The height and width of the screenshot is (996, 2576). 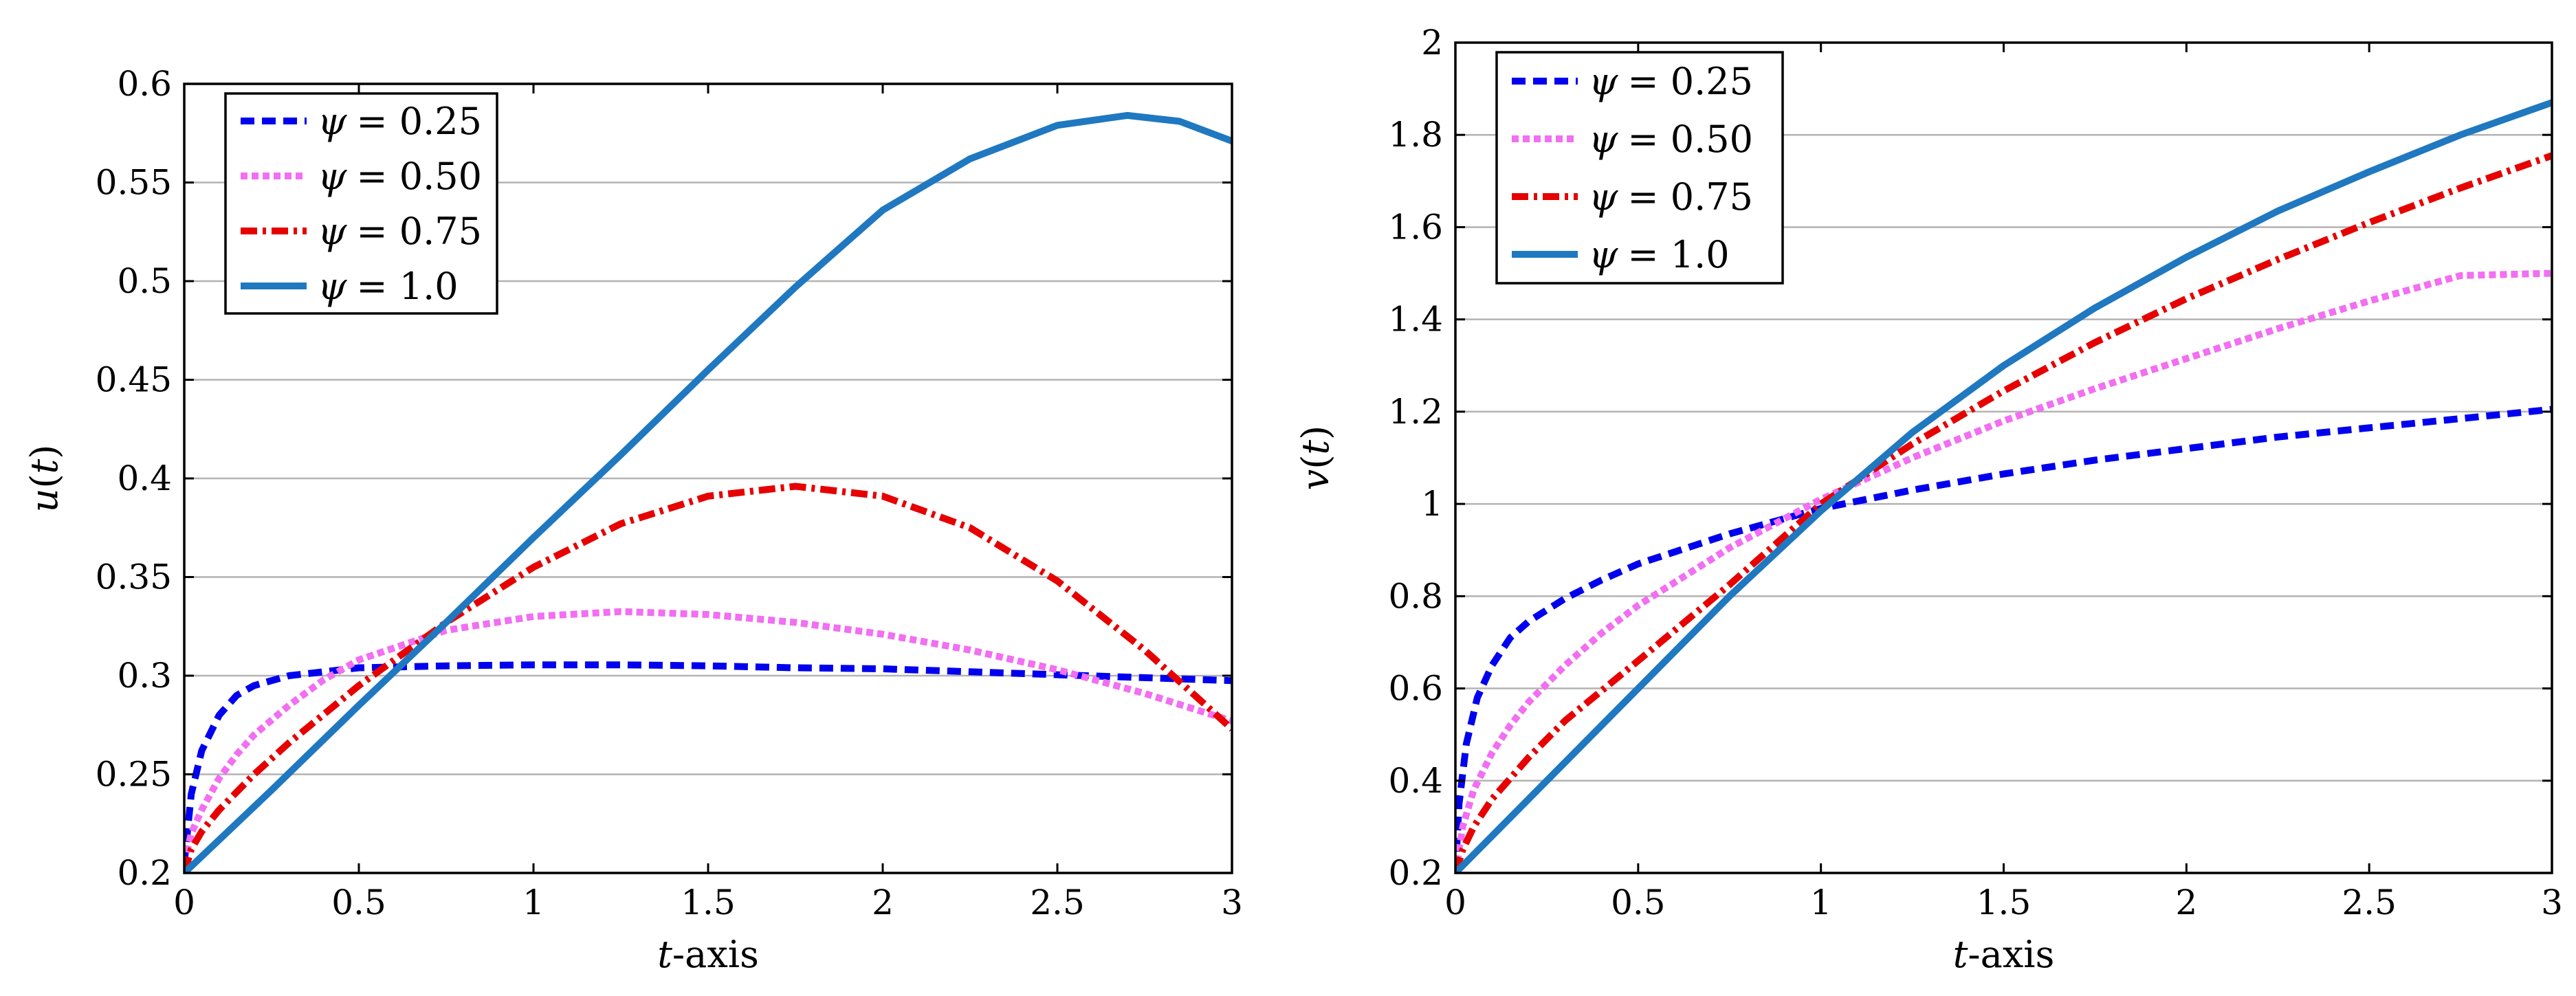 I want to click on y-tick-label: 1.4, so click(x=1415, y=320).